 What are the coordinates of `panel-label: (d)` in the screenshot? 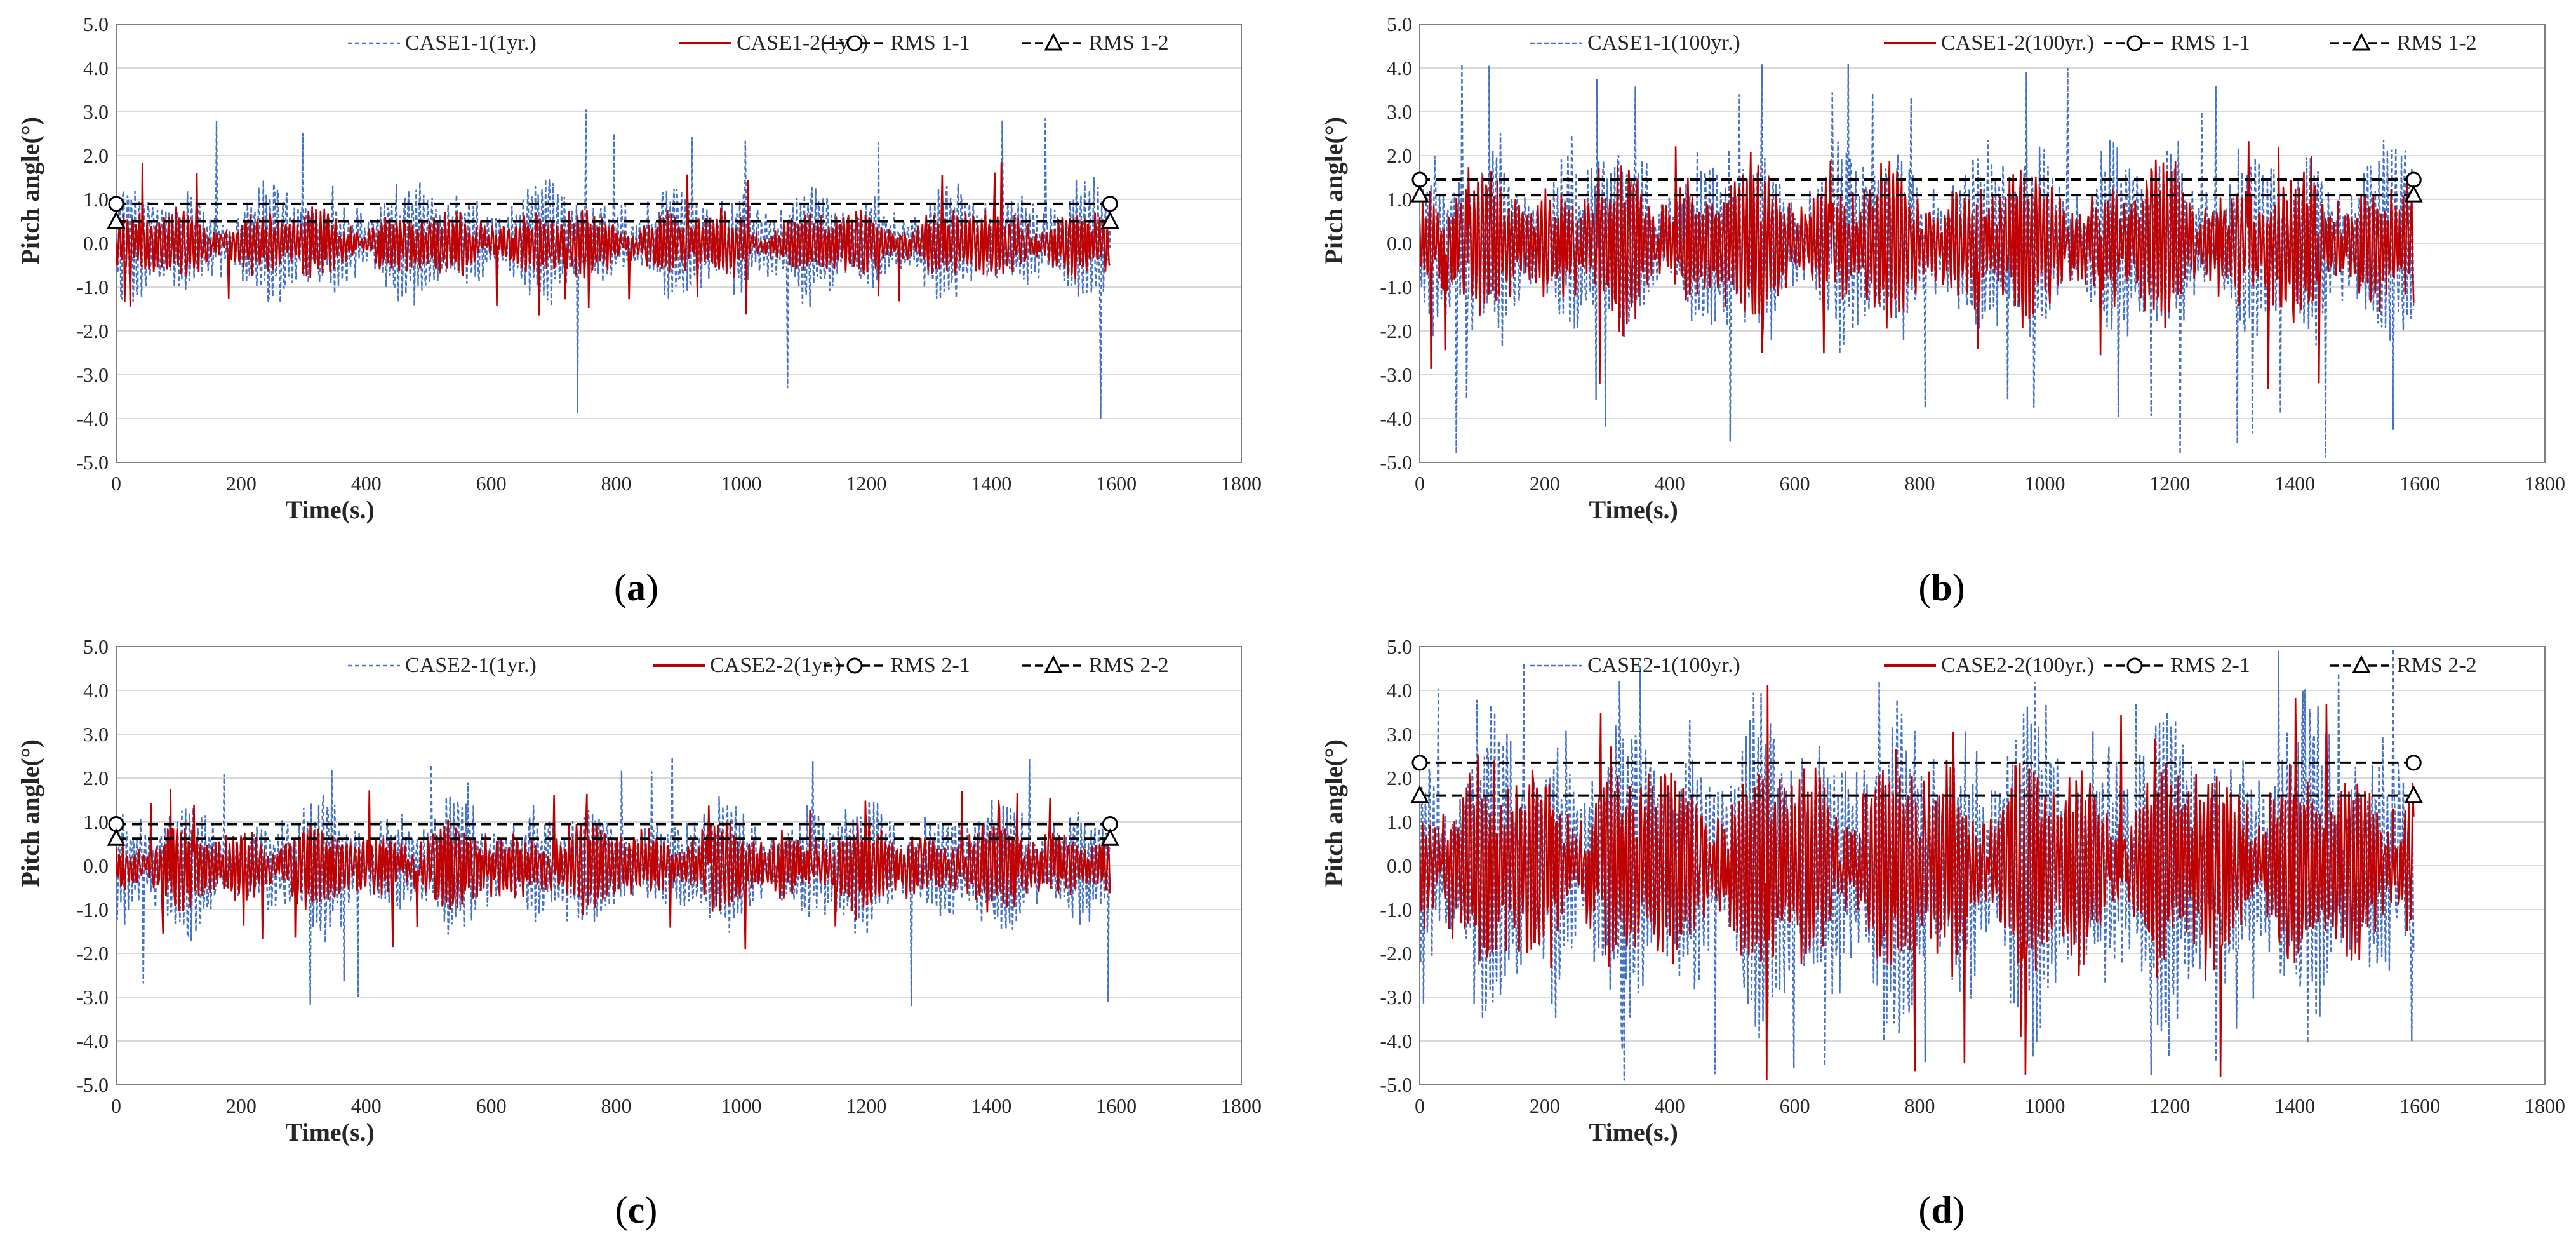 It's located at (1941, 1210).